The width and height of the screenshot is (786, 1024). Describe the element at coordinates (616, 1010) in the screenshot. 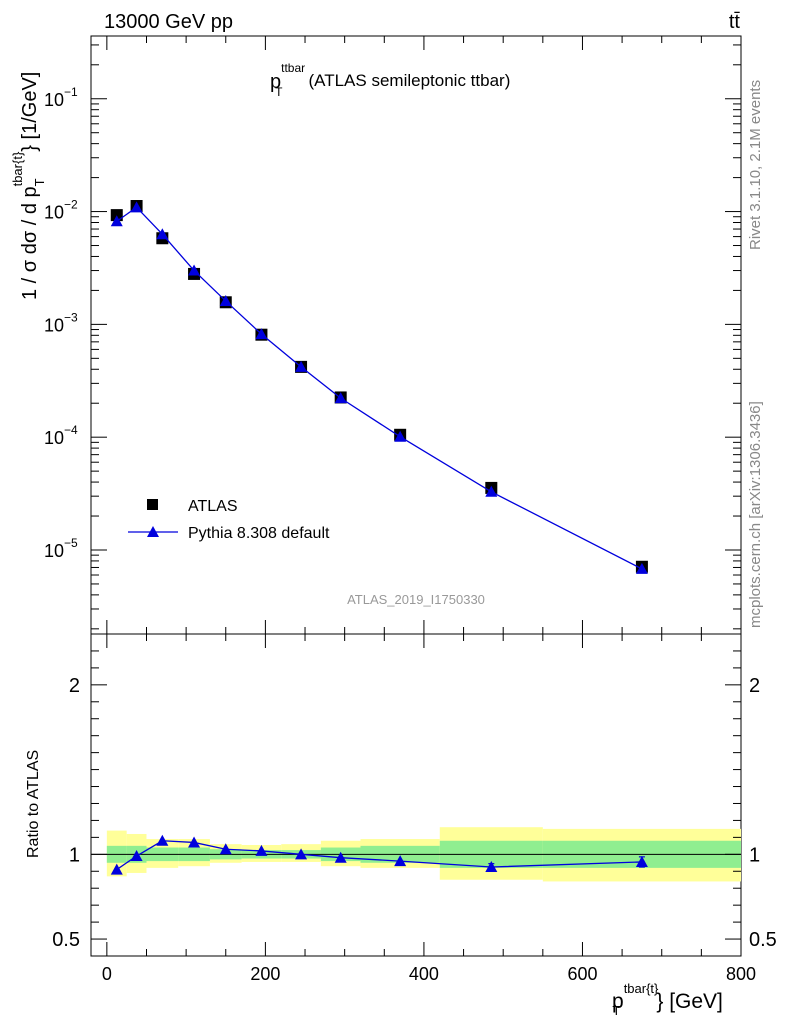

I see `x-axis-label-sub: T` at that location.